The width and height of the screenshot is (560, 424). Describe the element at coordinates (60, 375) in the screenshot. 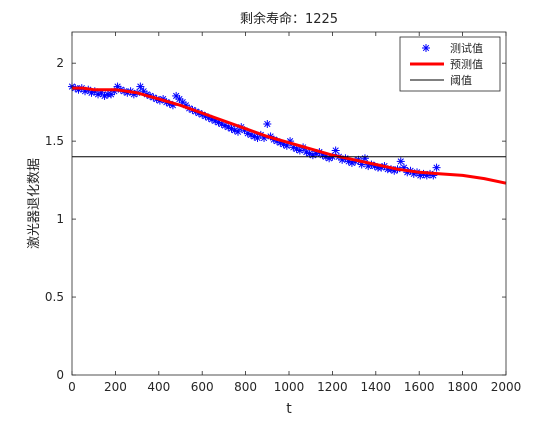

I see `y-tick-label: 0` at that location.